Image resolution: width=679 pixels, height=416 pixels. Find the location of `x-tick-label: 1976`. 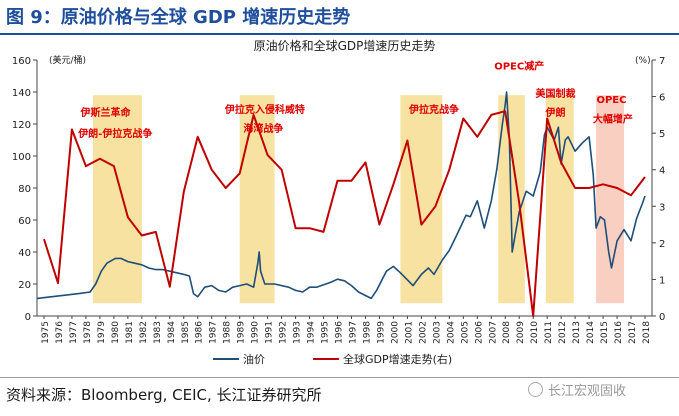

x-tick-label: 1976 is located at coordinates (60, 332).